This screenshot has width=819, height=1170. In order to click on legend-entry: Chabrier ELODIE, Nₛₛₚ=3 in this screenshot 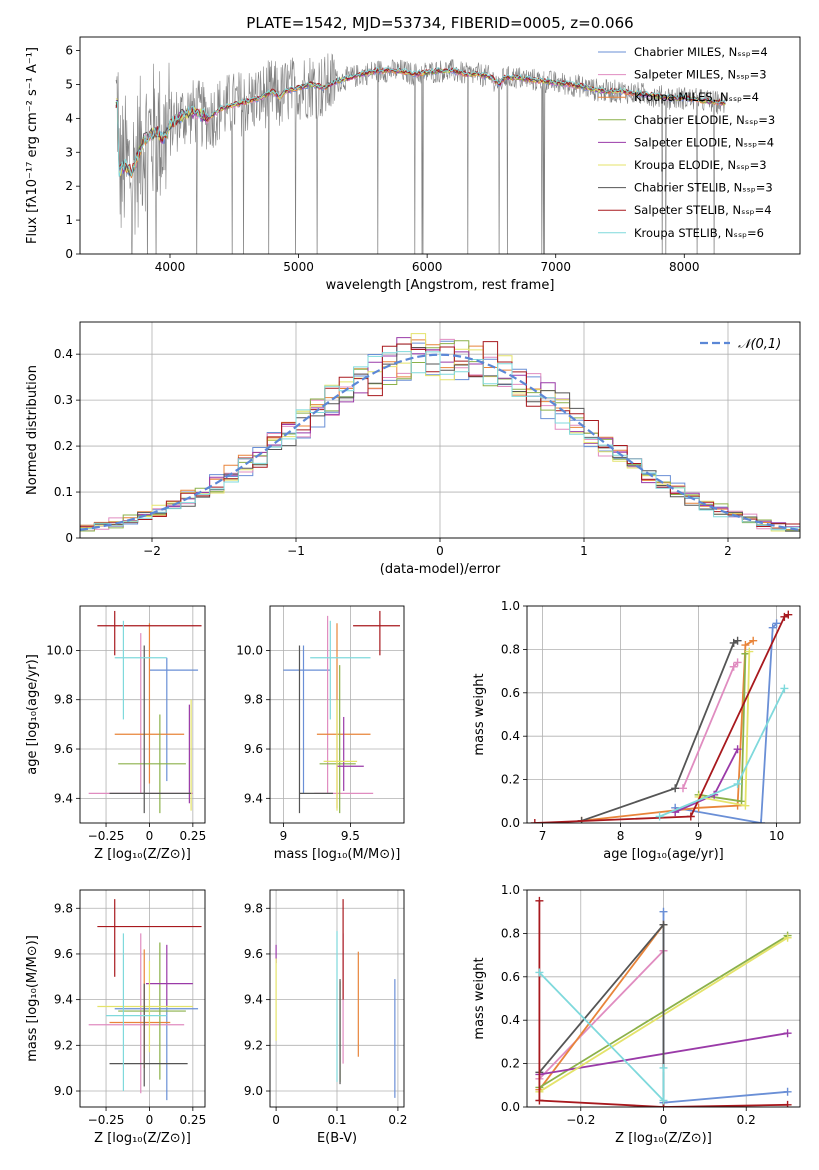, I will do `click(704, 120)`.